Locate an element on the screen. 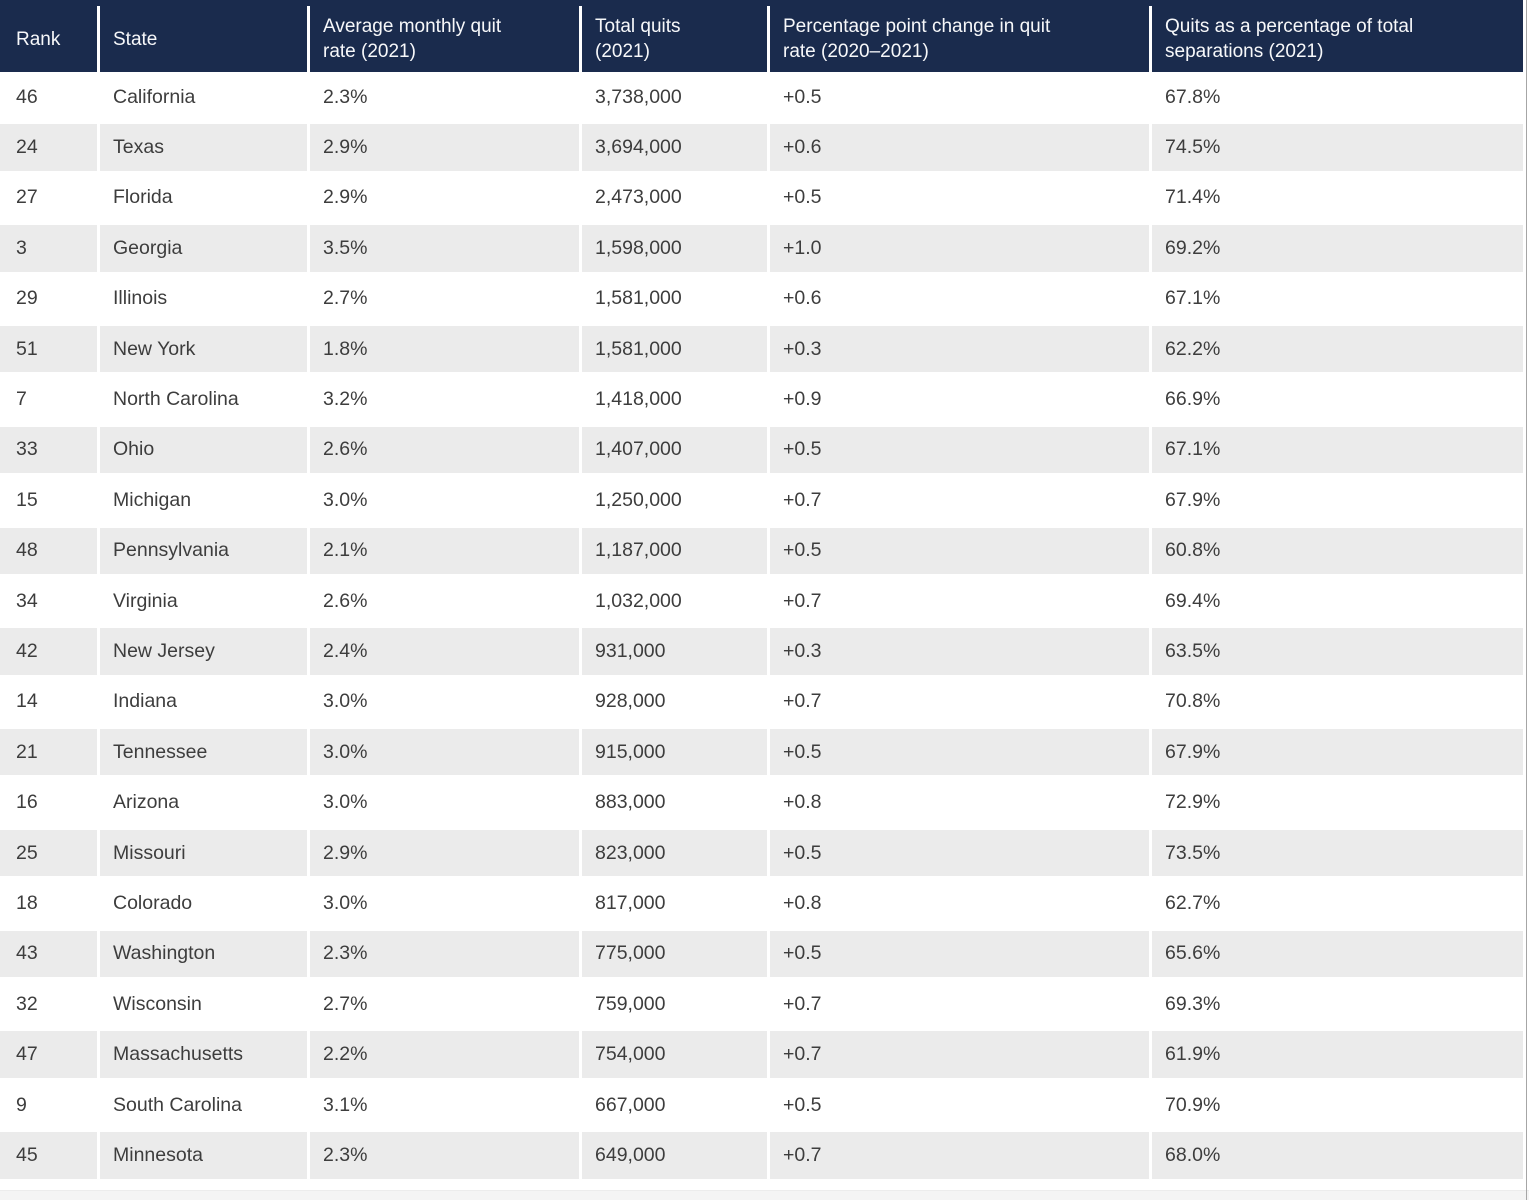  cell-total_quits_2021: 1,407,000 is located at coordinates (673, 450).